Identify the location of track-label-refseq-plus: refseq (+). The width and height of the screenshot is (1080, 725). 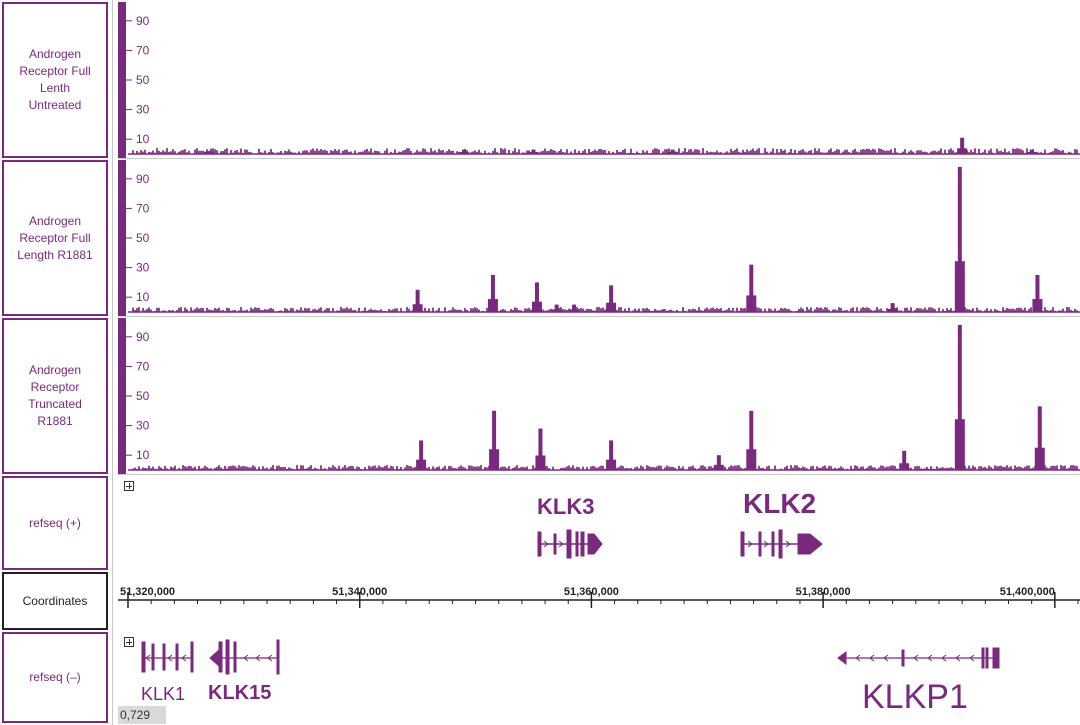
(55, 523).